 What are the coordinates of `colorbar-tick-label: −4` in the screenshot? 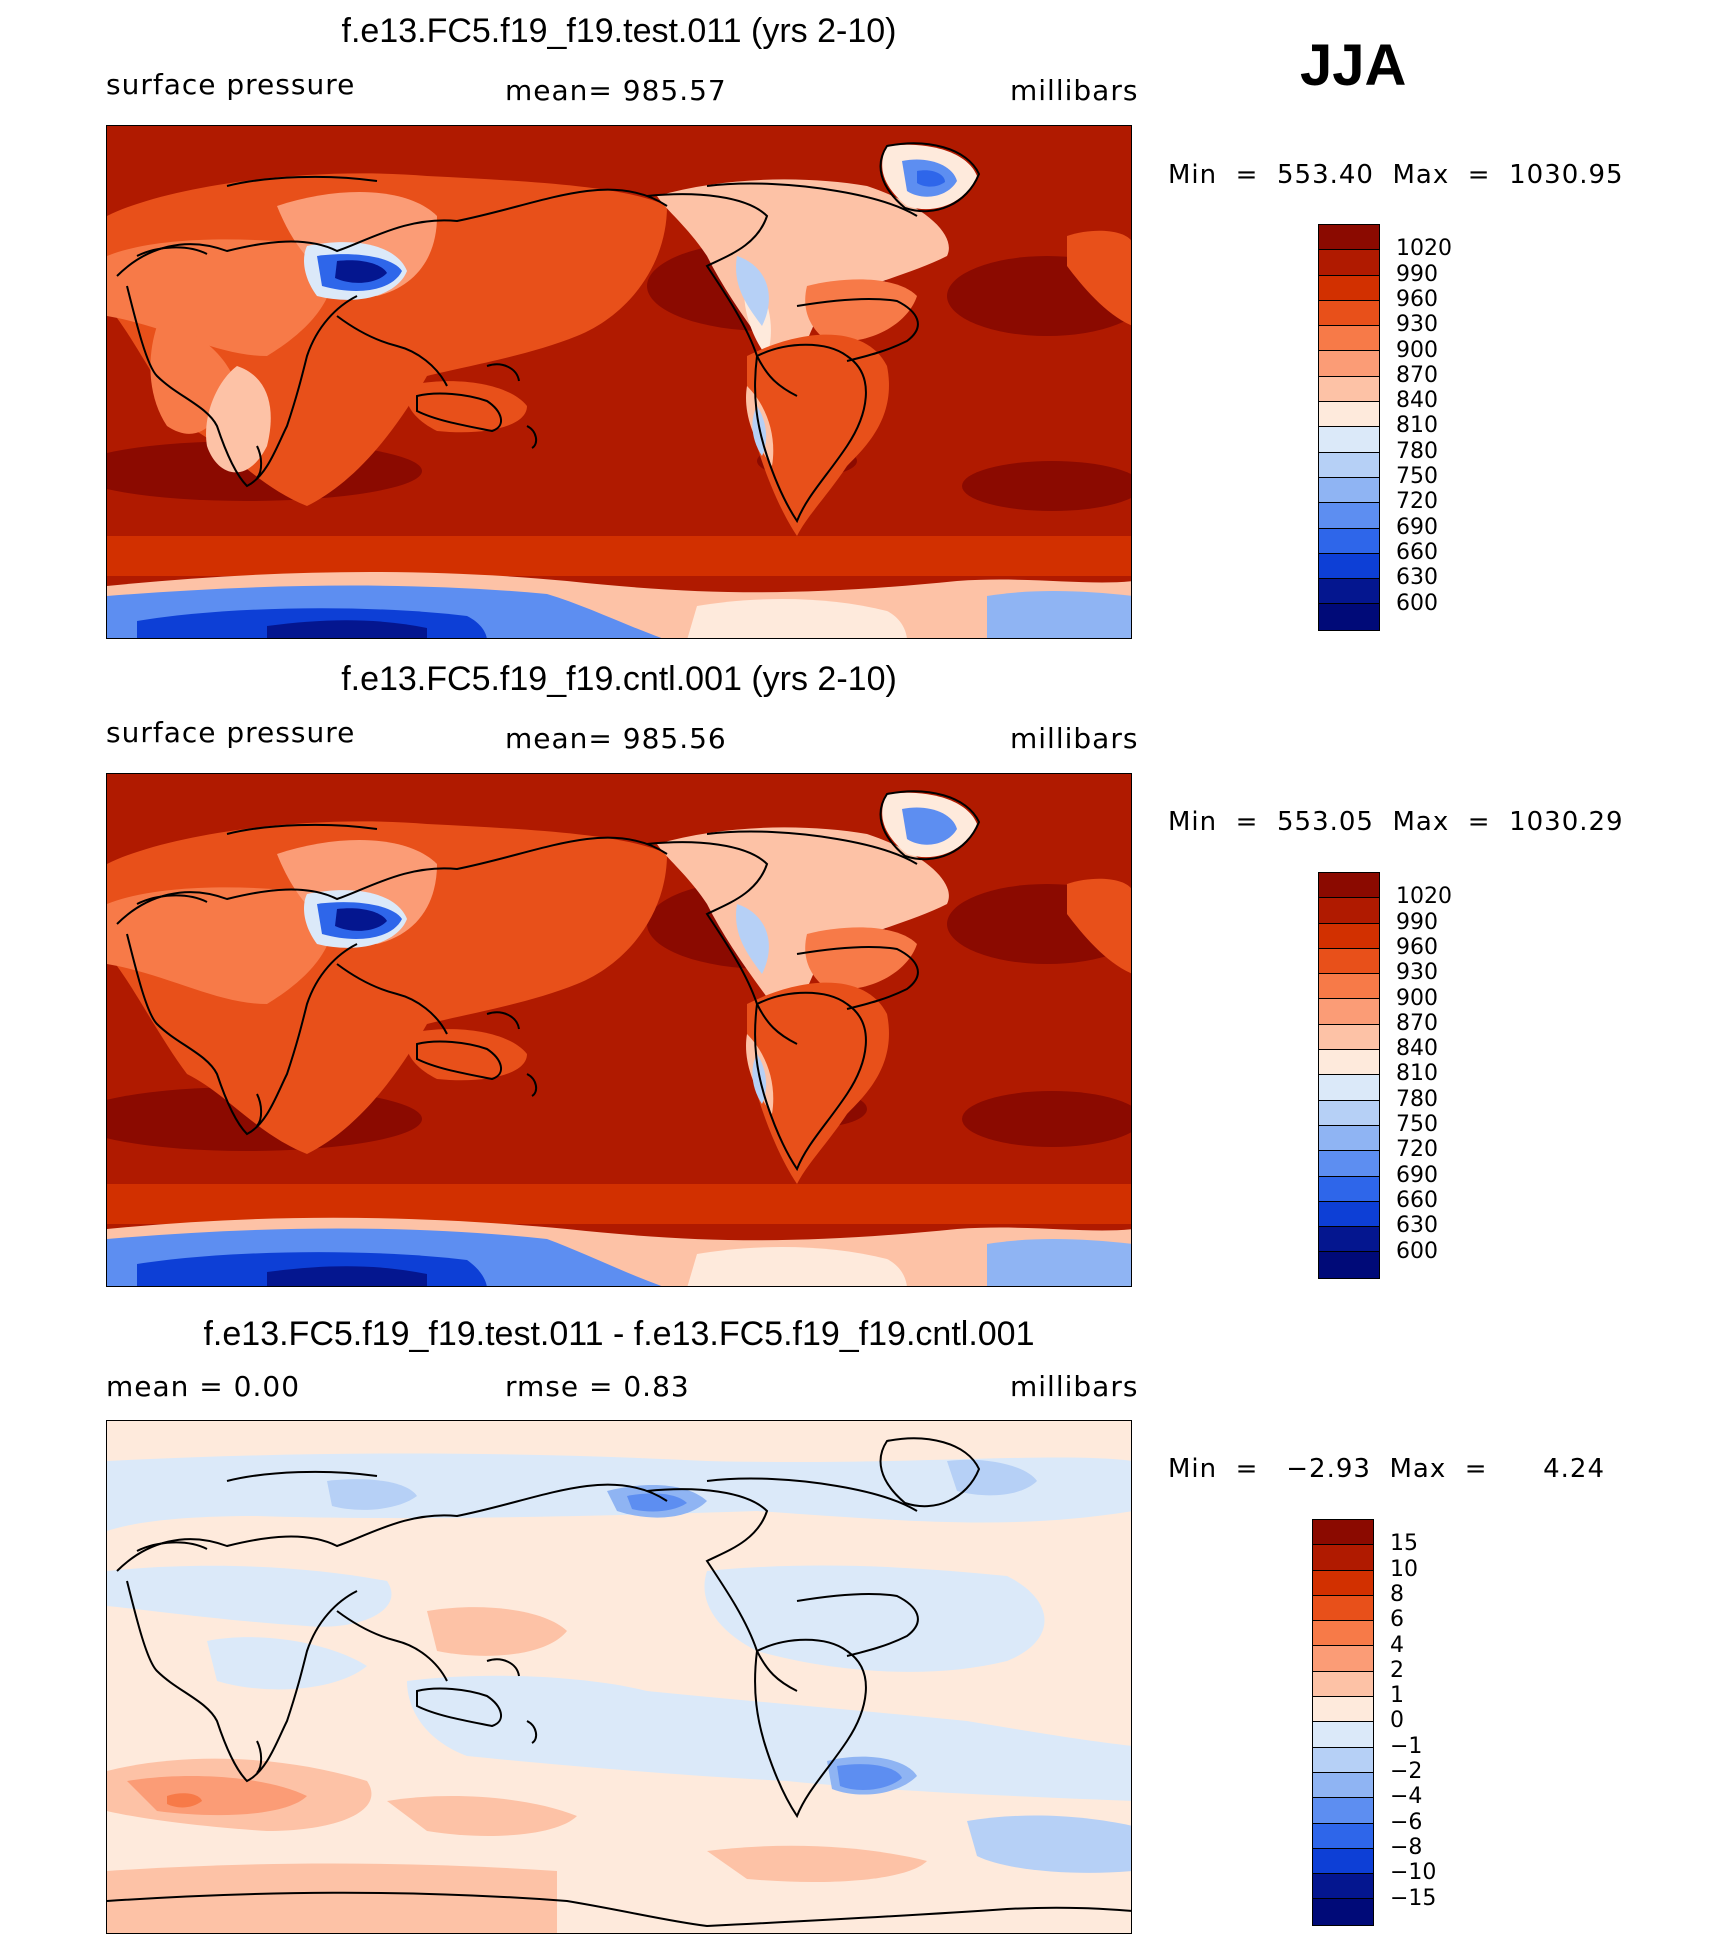 It's located at (1406, 1797).